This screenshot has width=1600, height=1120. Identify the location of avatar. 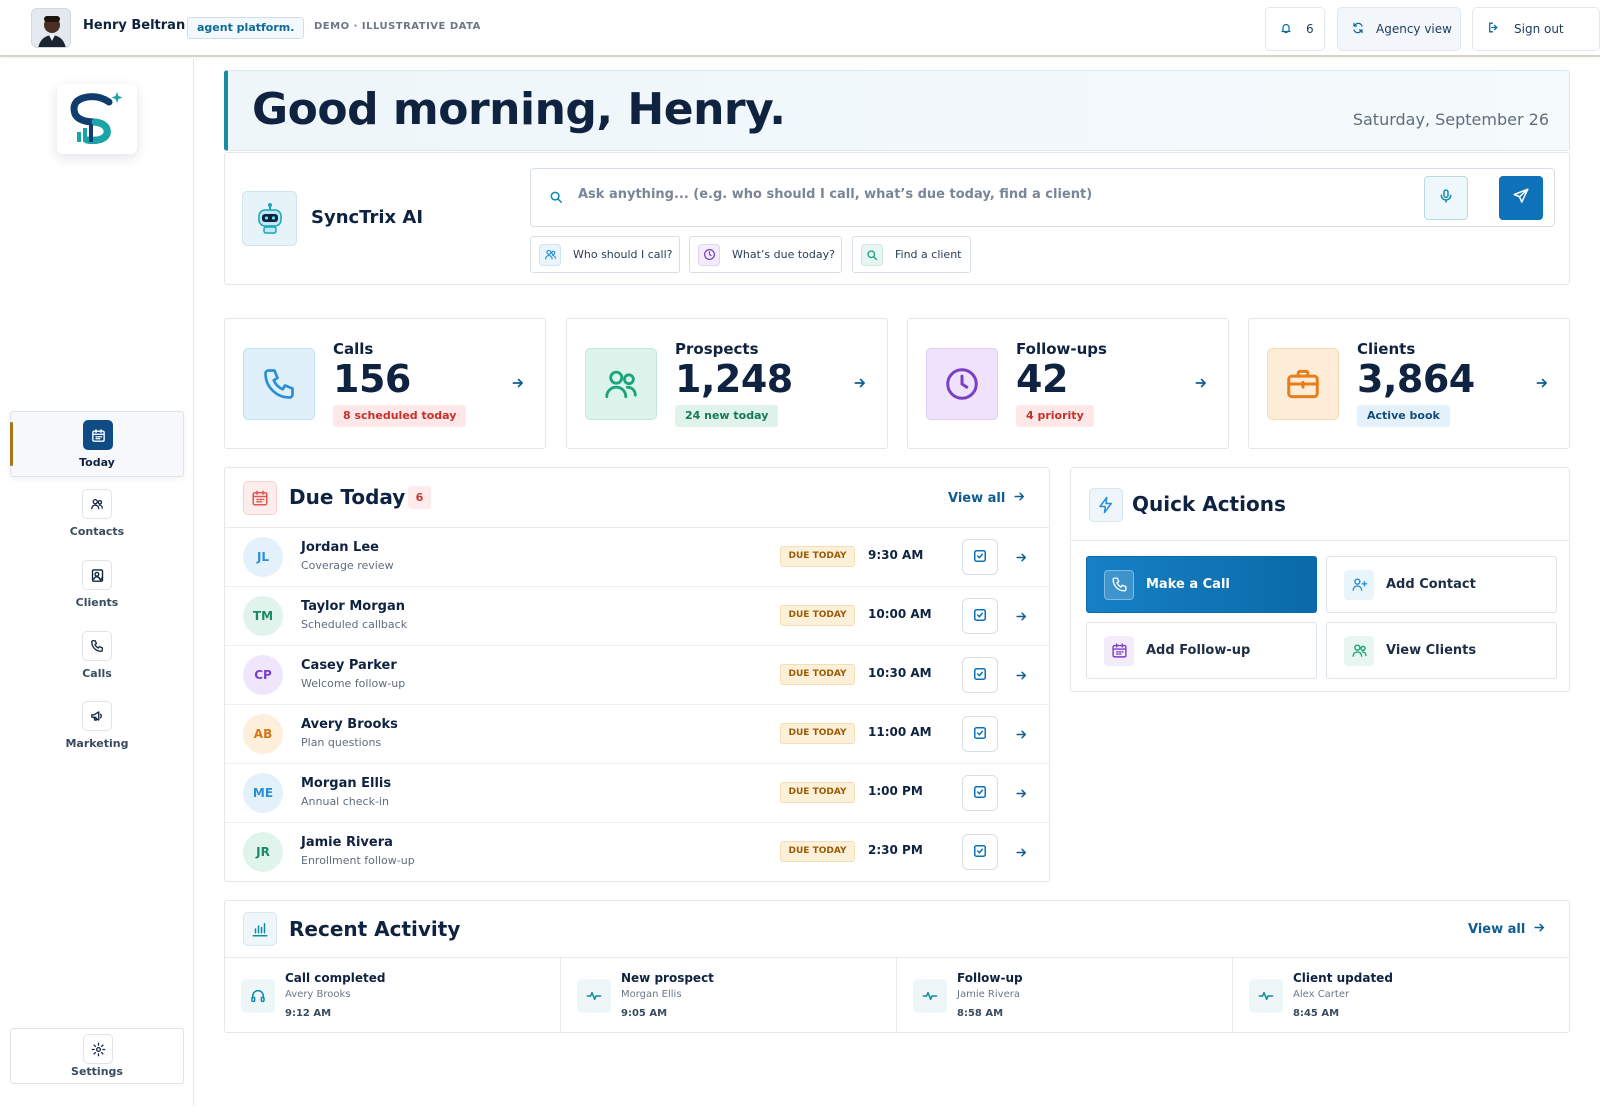
(51, 28).